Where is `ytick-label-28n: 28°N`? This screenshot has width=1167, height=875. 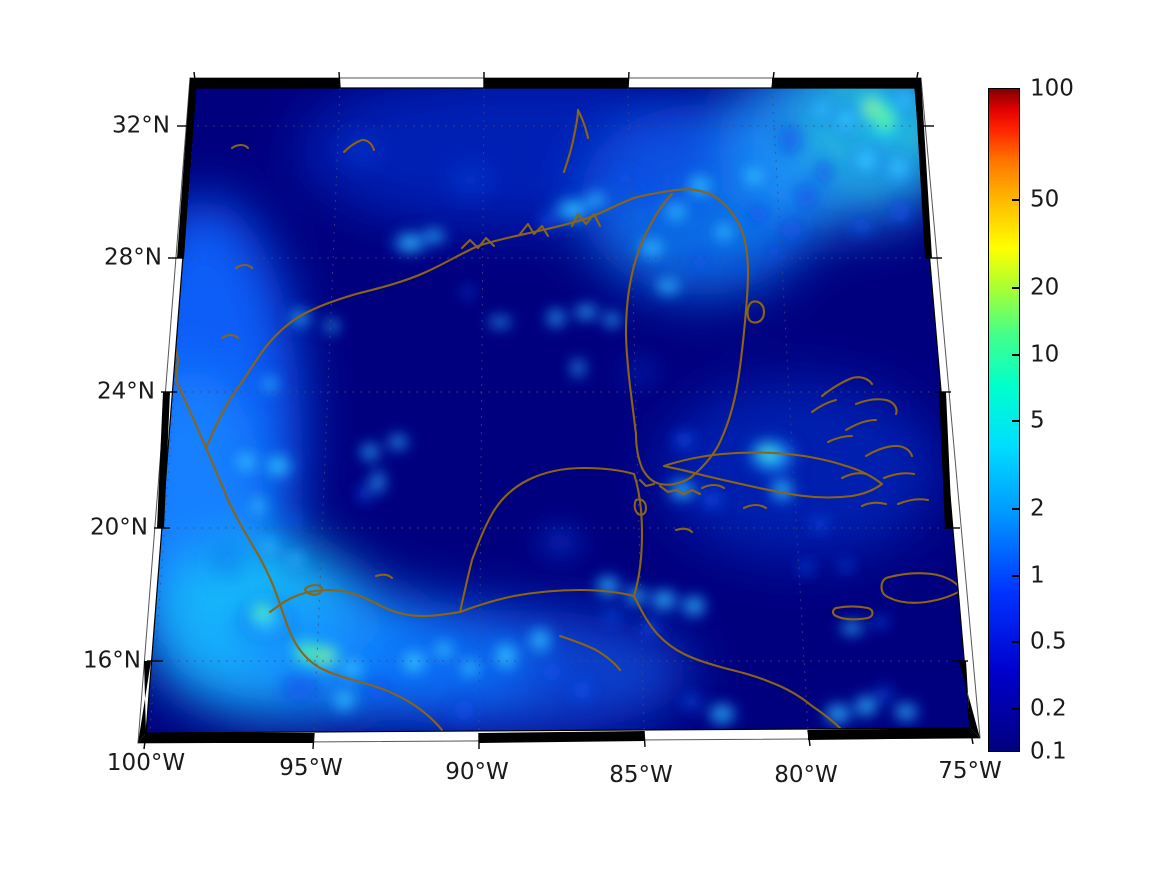 ytick-label-28n: 28°N is located at coordinates (133, 257).